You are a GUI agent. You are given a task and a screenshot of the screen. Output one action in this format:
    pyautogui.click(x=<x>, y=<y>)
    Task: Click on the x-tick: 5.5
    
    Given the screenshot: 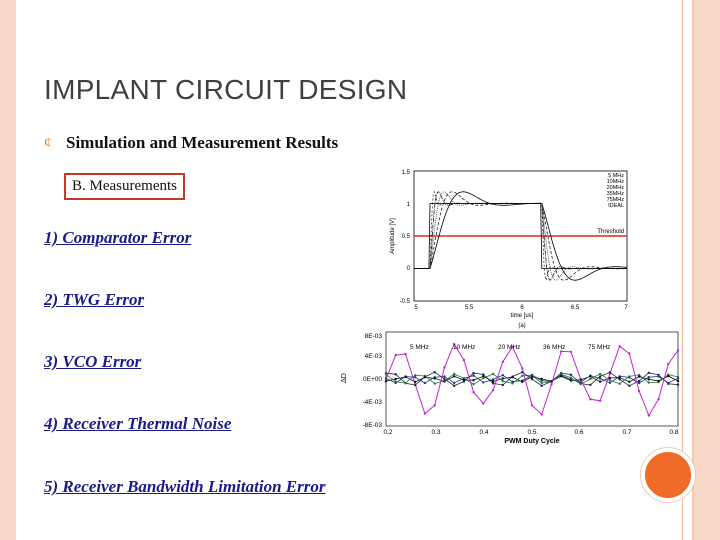 What is the action you would take?
    pyautogui.click(x=469, y=308)
    